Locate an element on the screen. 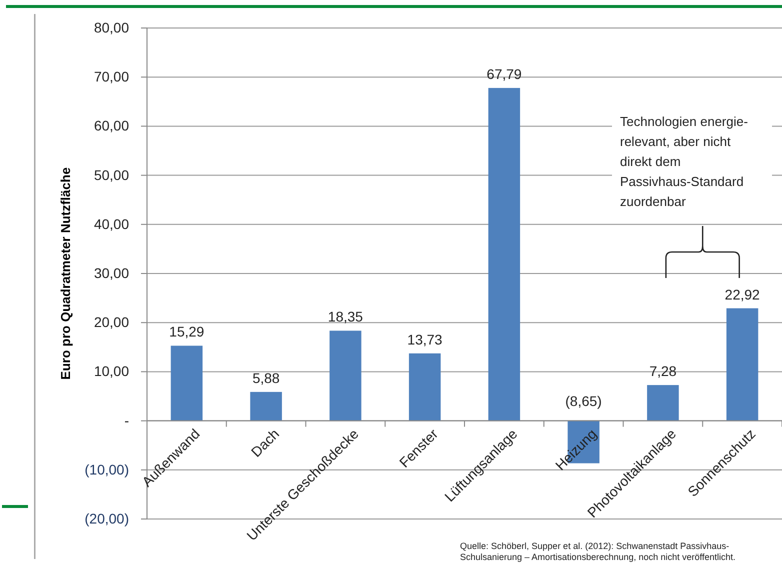 This screenshot has width=782, height=563. y-tick-label: 20,00 is located at coordinates (112, 322).